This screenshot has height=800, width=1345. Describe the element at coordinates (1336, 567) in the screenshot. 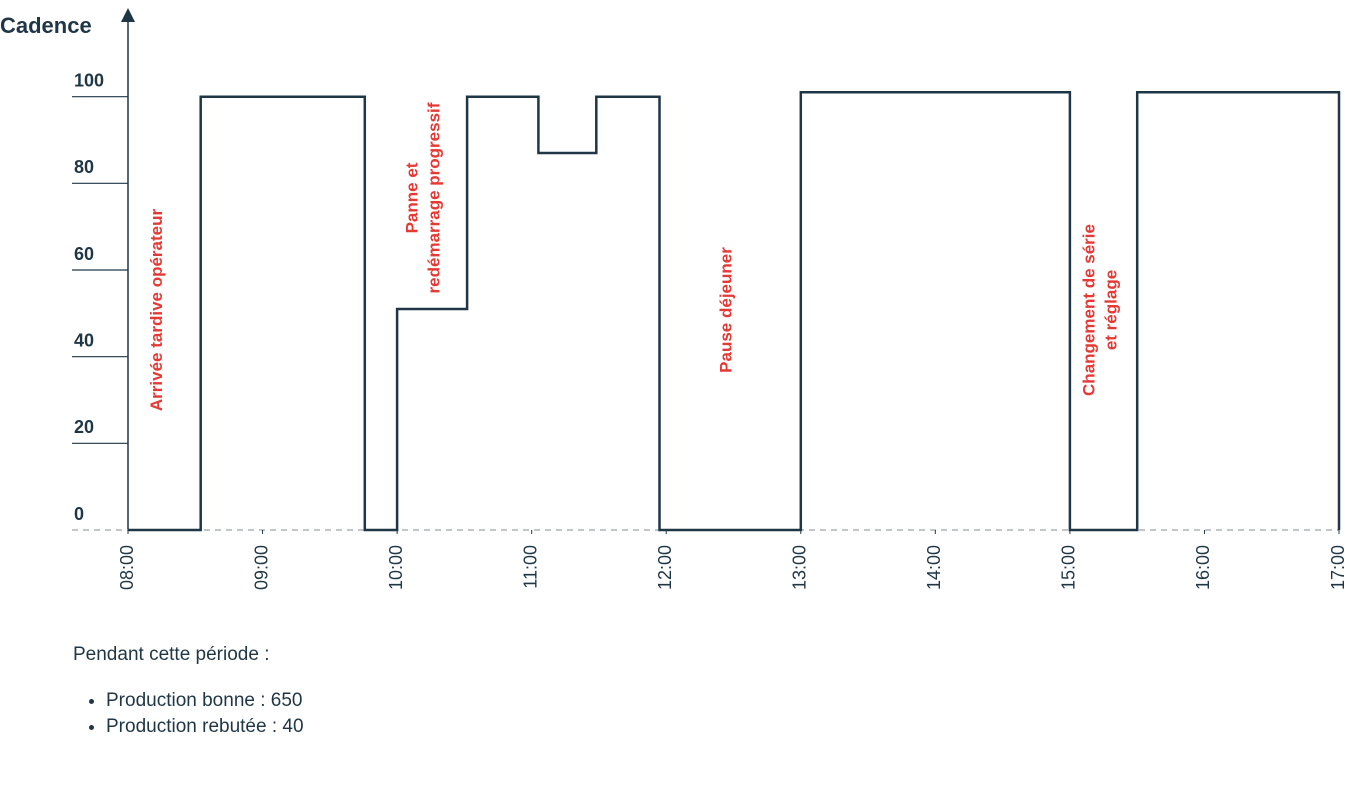

I see `x-tick-label: 17:00` at that location.